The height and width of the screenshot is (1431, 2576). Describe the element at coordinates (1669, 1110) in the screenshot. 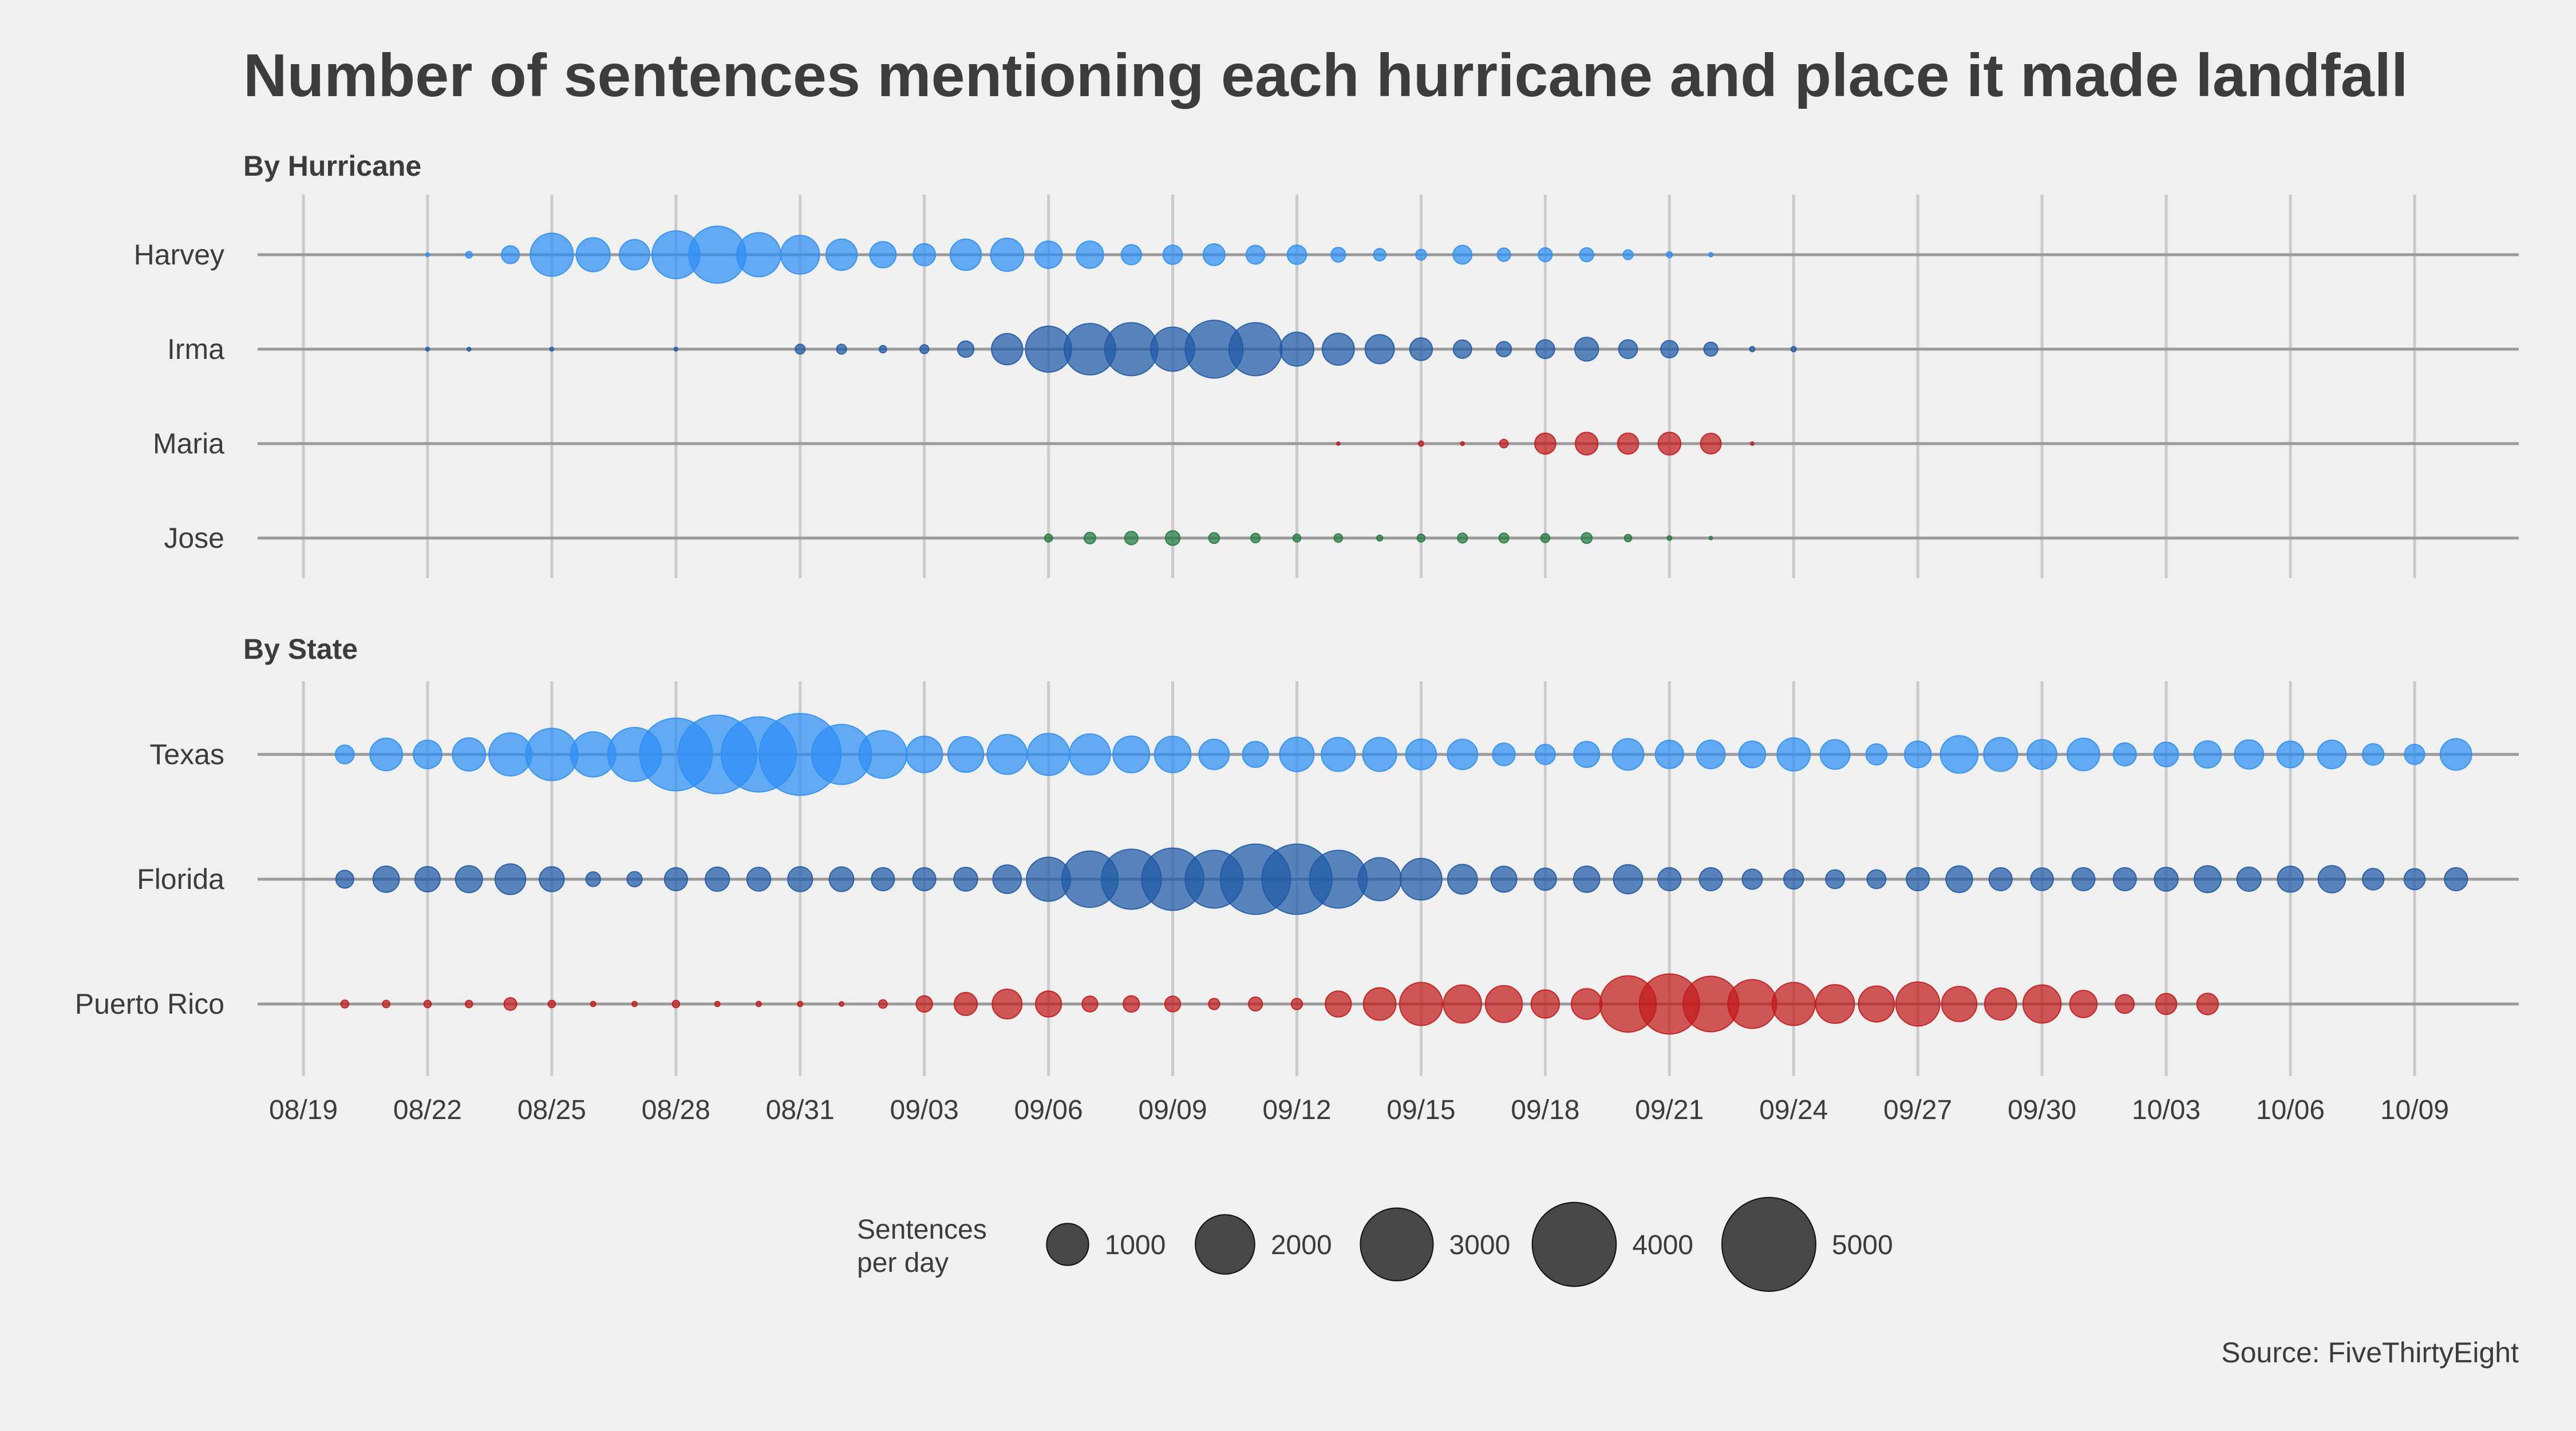

I see `x-tick-label: 09/21` at that location.